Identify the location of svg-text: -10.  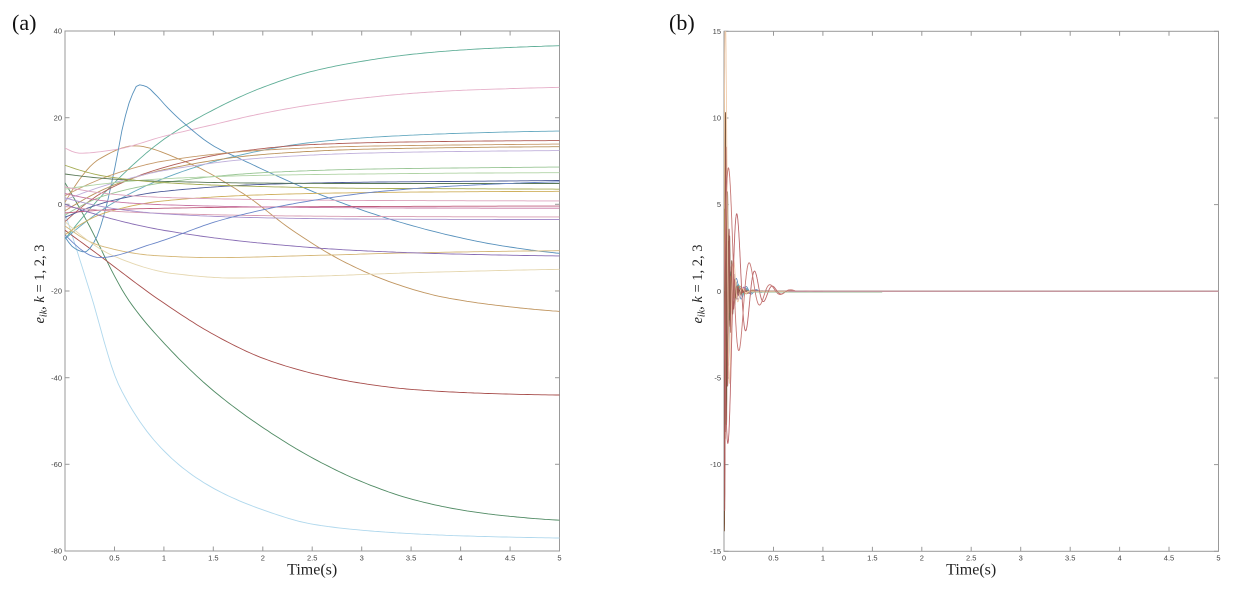
(715, 464).